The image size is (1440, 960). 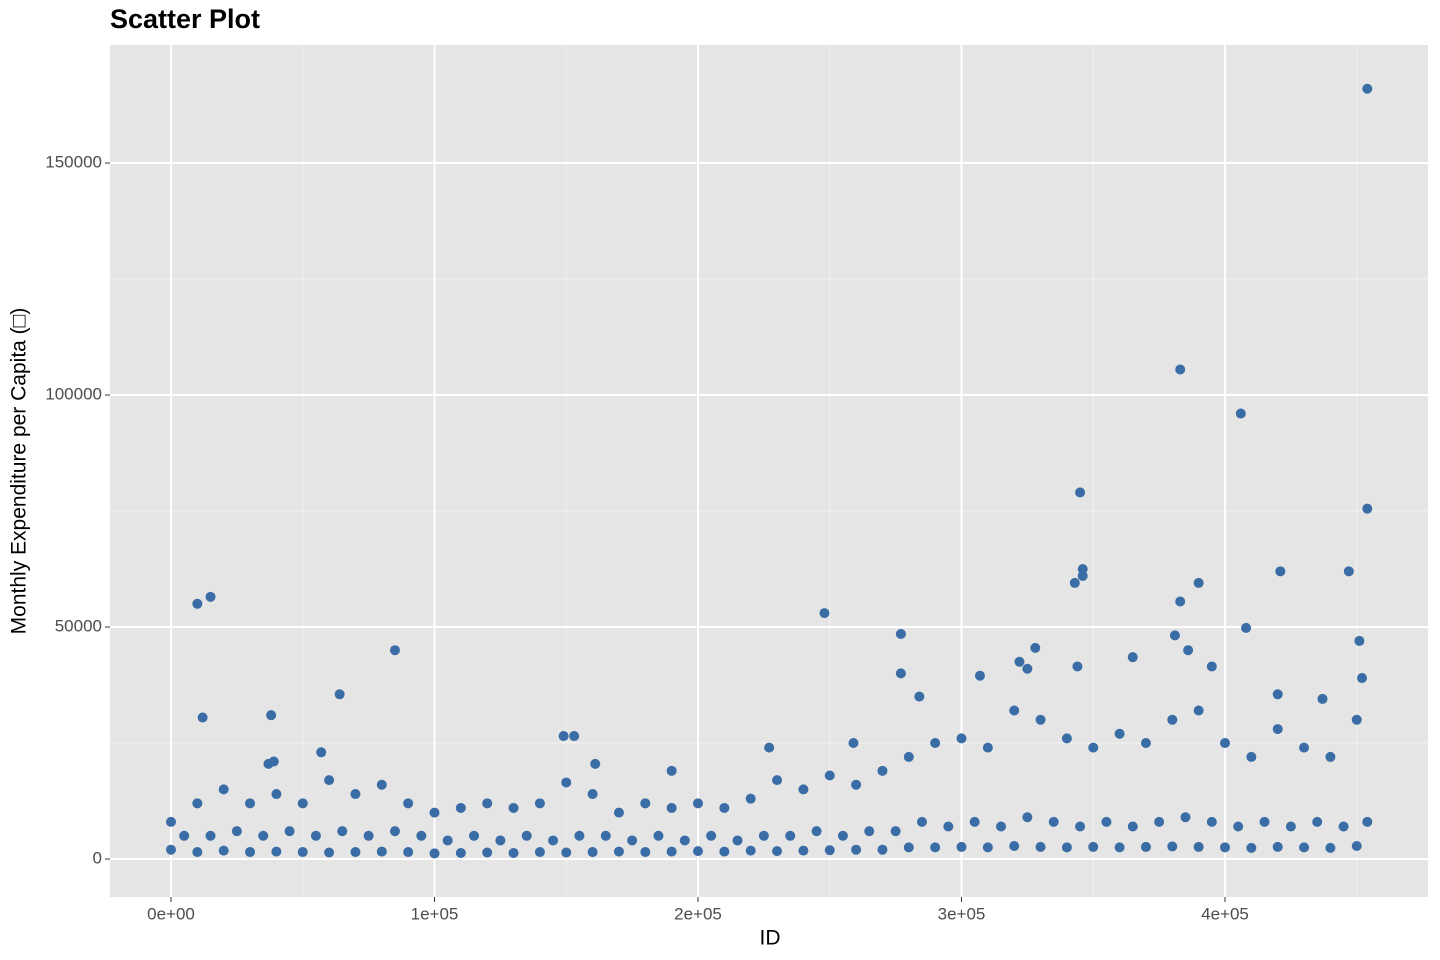 What do you see at coordinates (435, 913) in the screenshot?
I see `x-tick-label: 1e+05` at bounding box center [435, 913].